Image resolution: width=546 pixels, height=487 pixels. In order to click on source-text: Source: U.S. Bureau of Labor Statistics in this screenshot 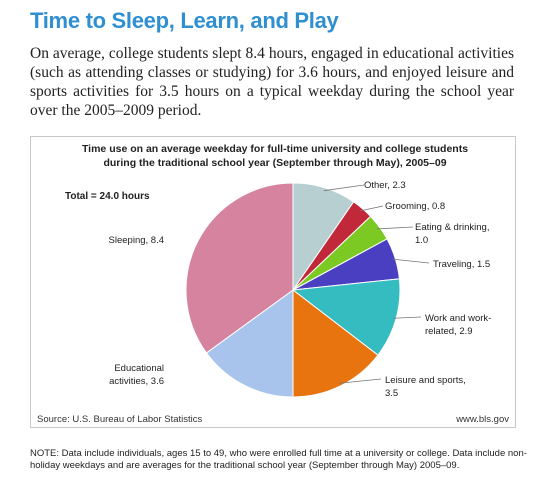, I will do `click(120, 419)`.